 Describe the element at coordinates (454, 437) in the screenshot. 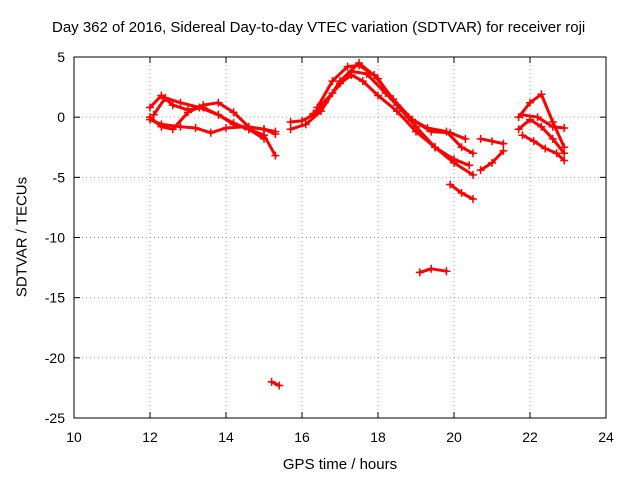

I see `x-tick-label: 20` at that location.